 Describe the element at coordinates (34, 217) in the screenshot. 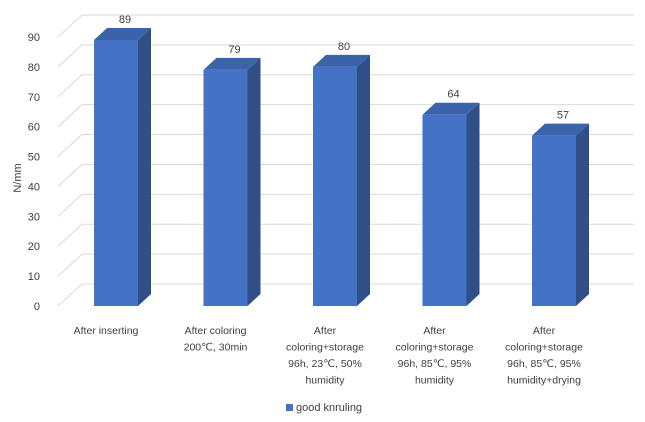

I see `y-tick-label: 30` at that location.